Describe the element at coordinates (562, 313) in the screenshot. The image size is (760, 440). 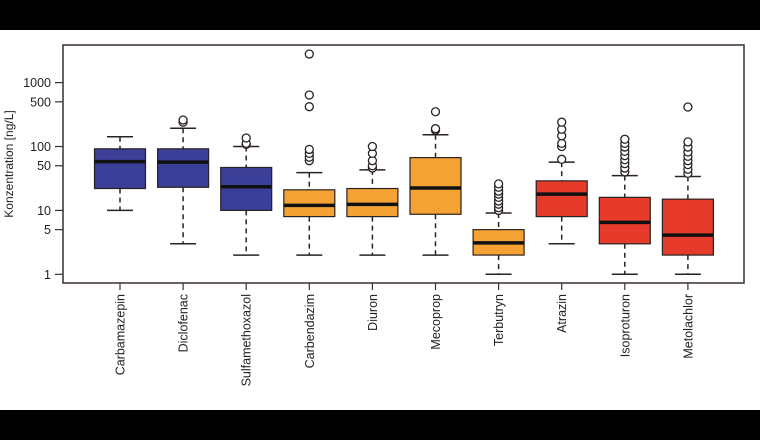
I see `x-tick-label: Atrazin` at that location.